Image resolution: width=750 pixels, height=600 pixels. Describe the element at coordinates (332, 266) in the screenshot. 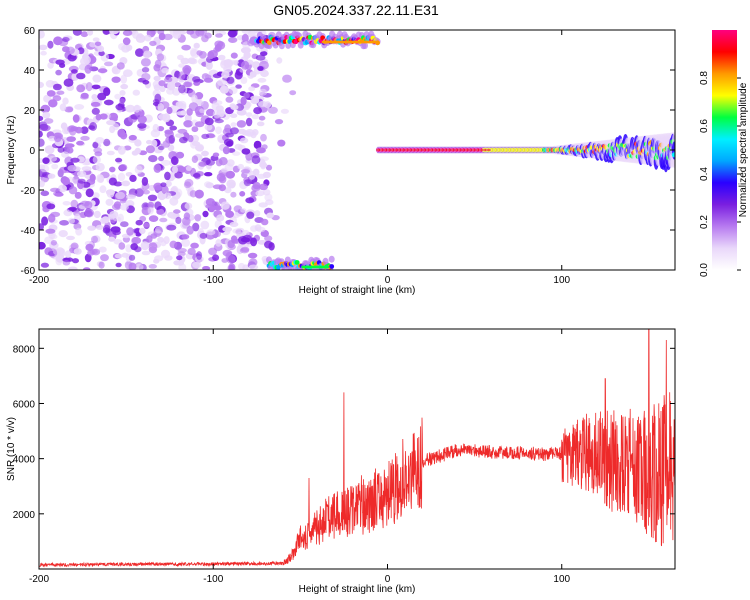

I see `spectrogram-lower-band` at that location.